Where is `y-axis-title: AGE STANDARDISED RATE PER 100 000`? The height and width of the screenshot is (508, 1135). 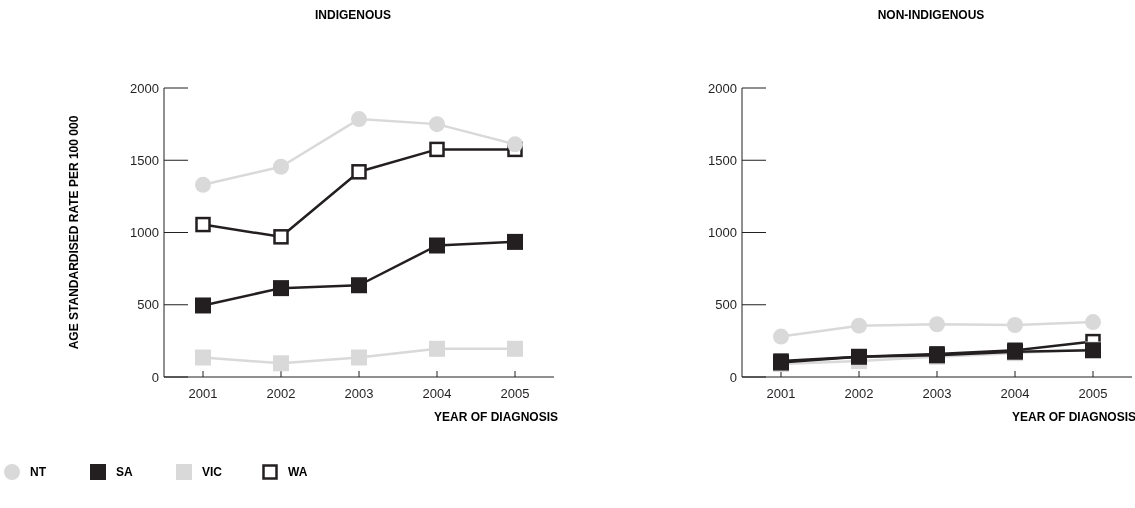 y-axis-title: AGE STANDARDISED RATE PER 100 000 is located at coordinates (74, 232).